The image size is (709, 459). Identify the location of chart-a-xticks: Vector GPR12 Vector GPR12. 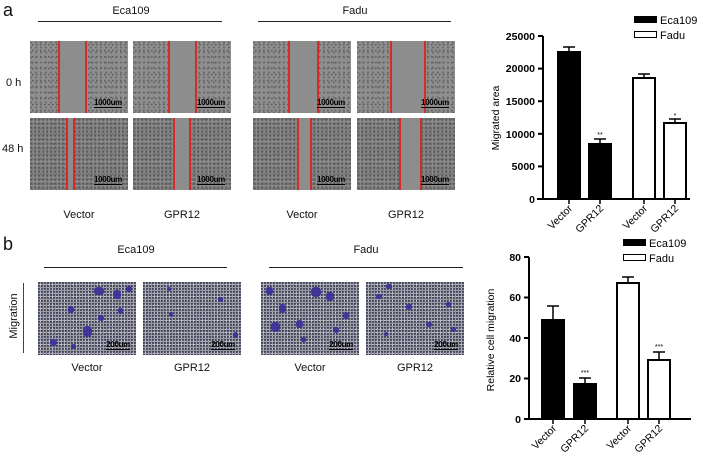
(614, 218).